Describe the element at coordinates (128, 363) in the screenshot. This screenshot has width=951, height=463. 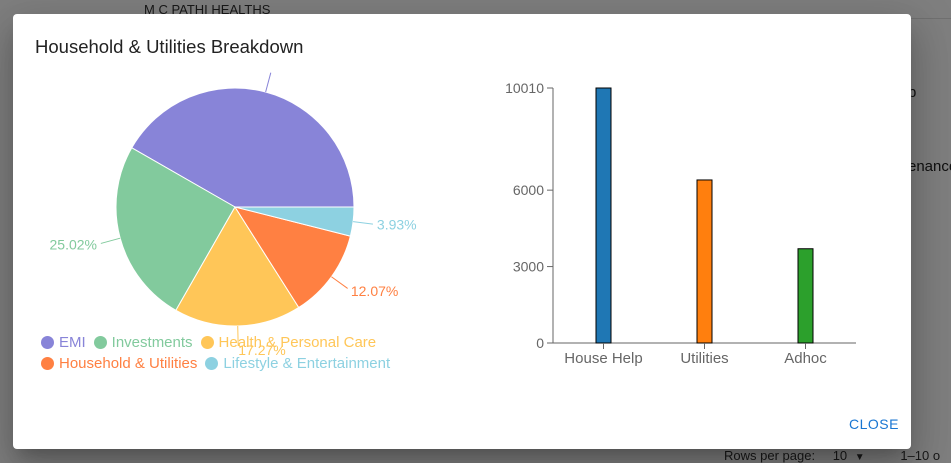
I see `legend-label: Household & Utilities` at that location.